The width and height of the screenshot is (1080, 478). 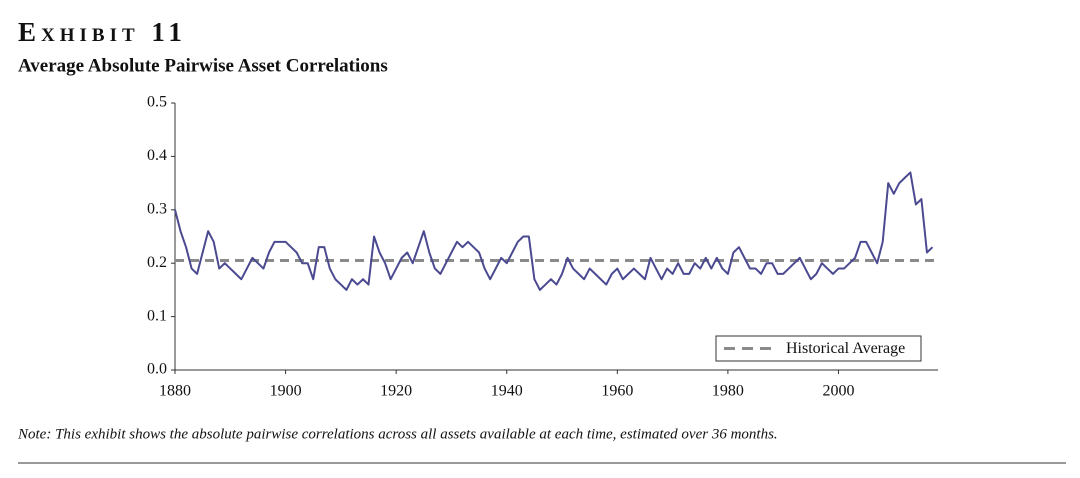 I want to click on legend-label: Historical Average, so click(x=845, y=348).